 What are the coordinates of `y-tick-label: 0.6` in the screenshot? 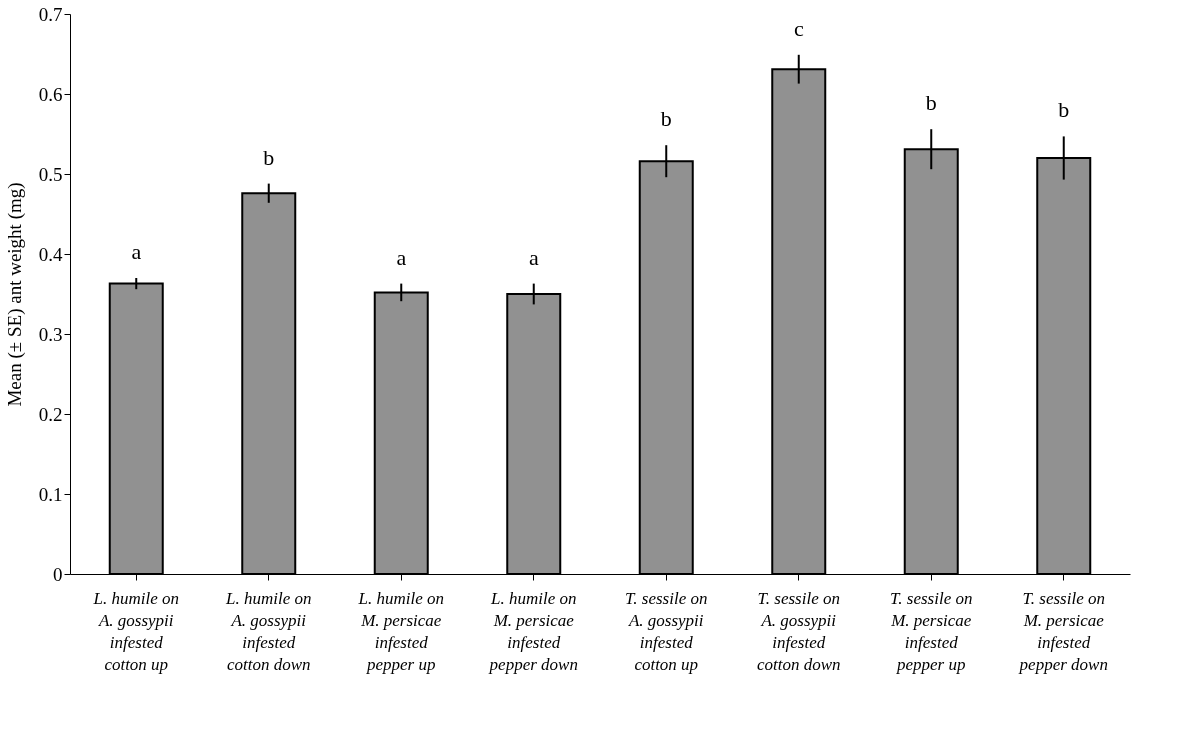 It's located at (50, 94).